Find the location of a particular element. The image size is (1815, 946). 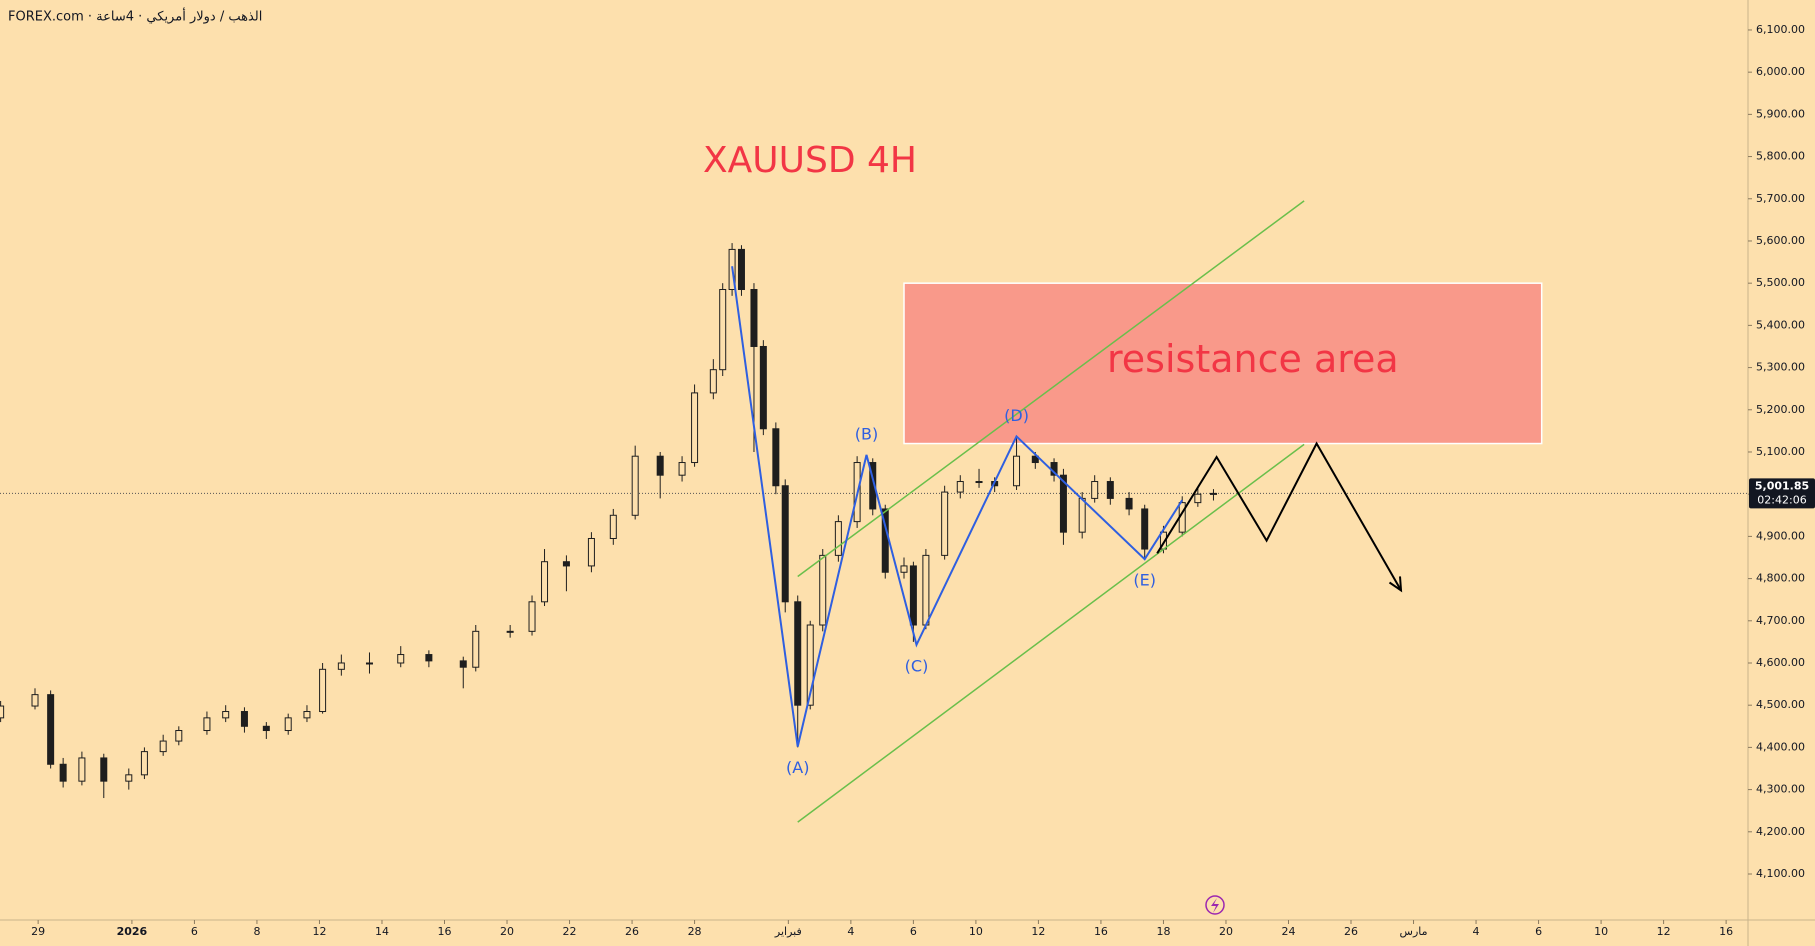

y-tick-label: 5,300.00 is located at coordinates (1780, 367).